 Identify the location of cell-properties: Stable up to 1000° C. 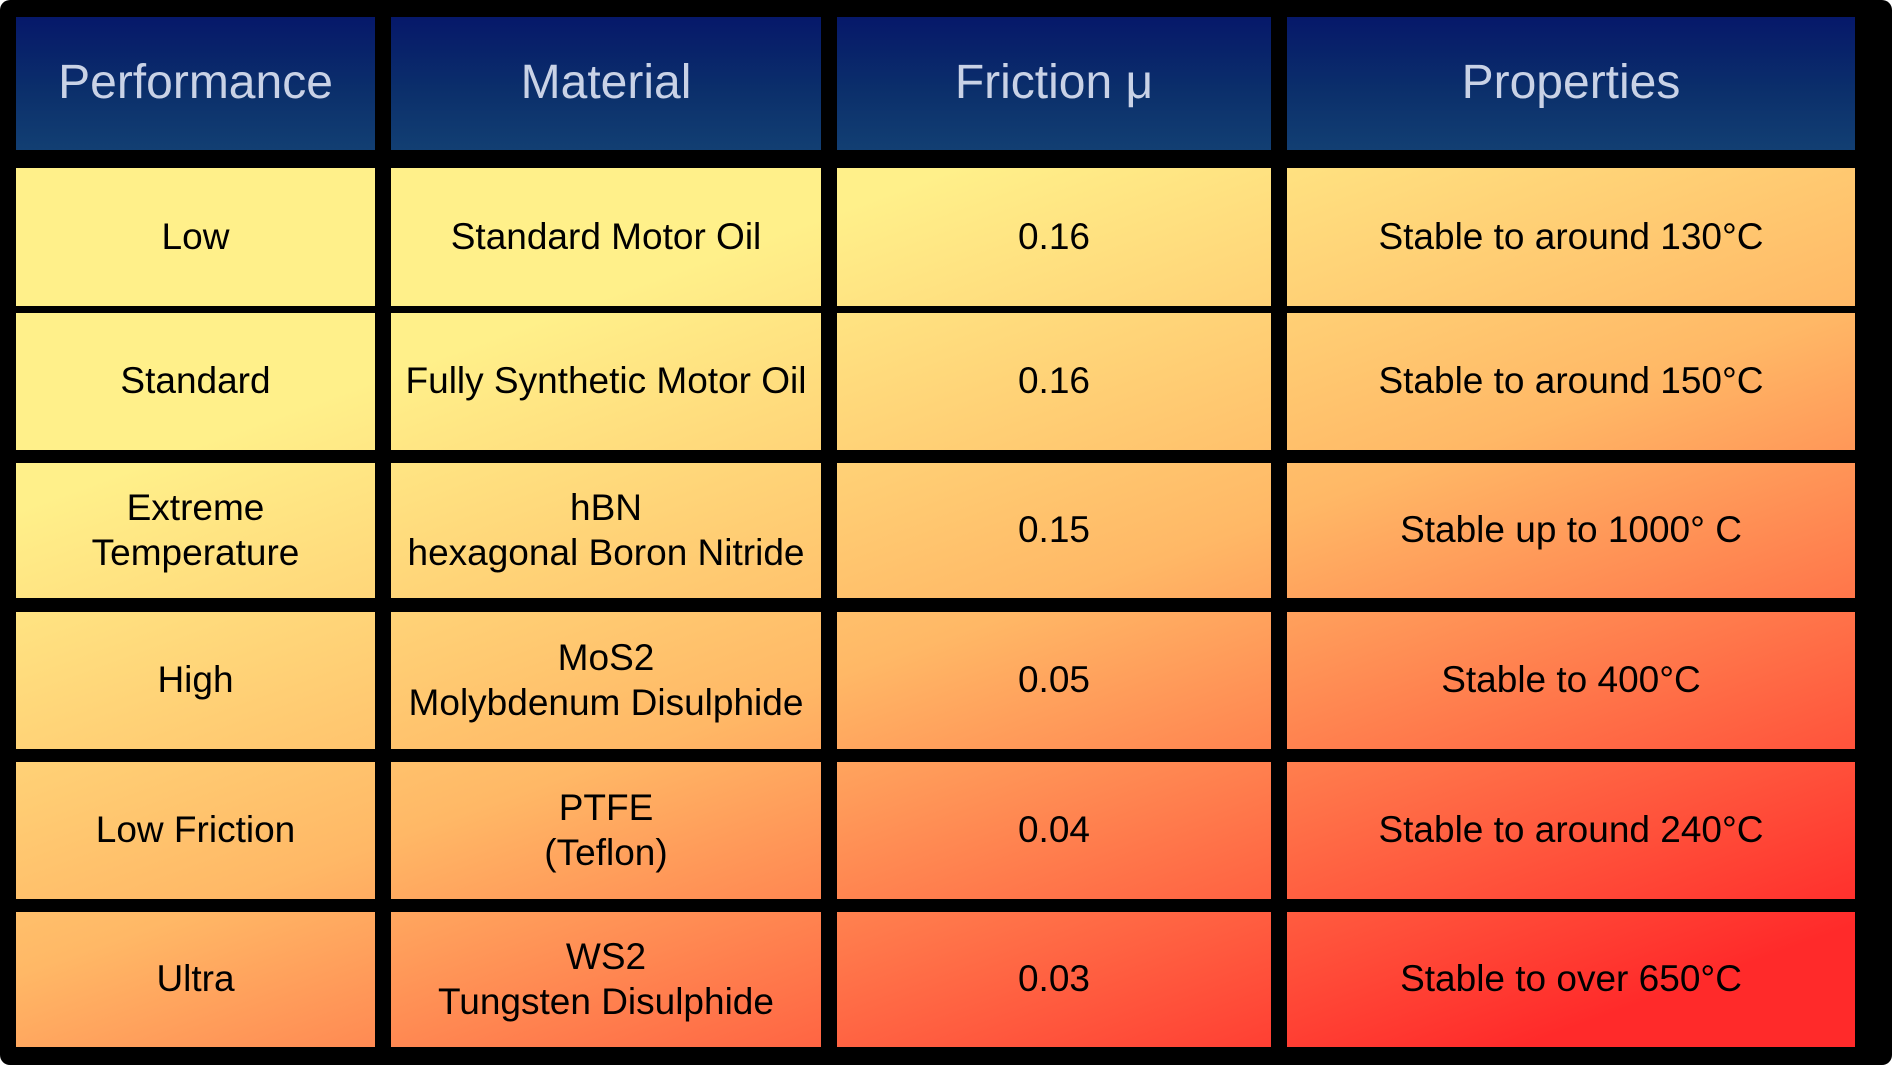
(1571, 530).